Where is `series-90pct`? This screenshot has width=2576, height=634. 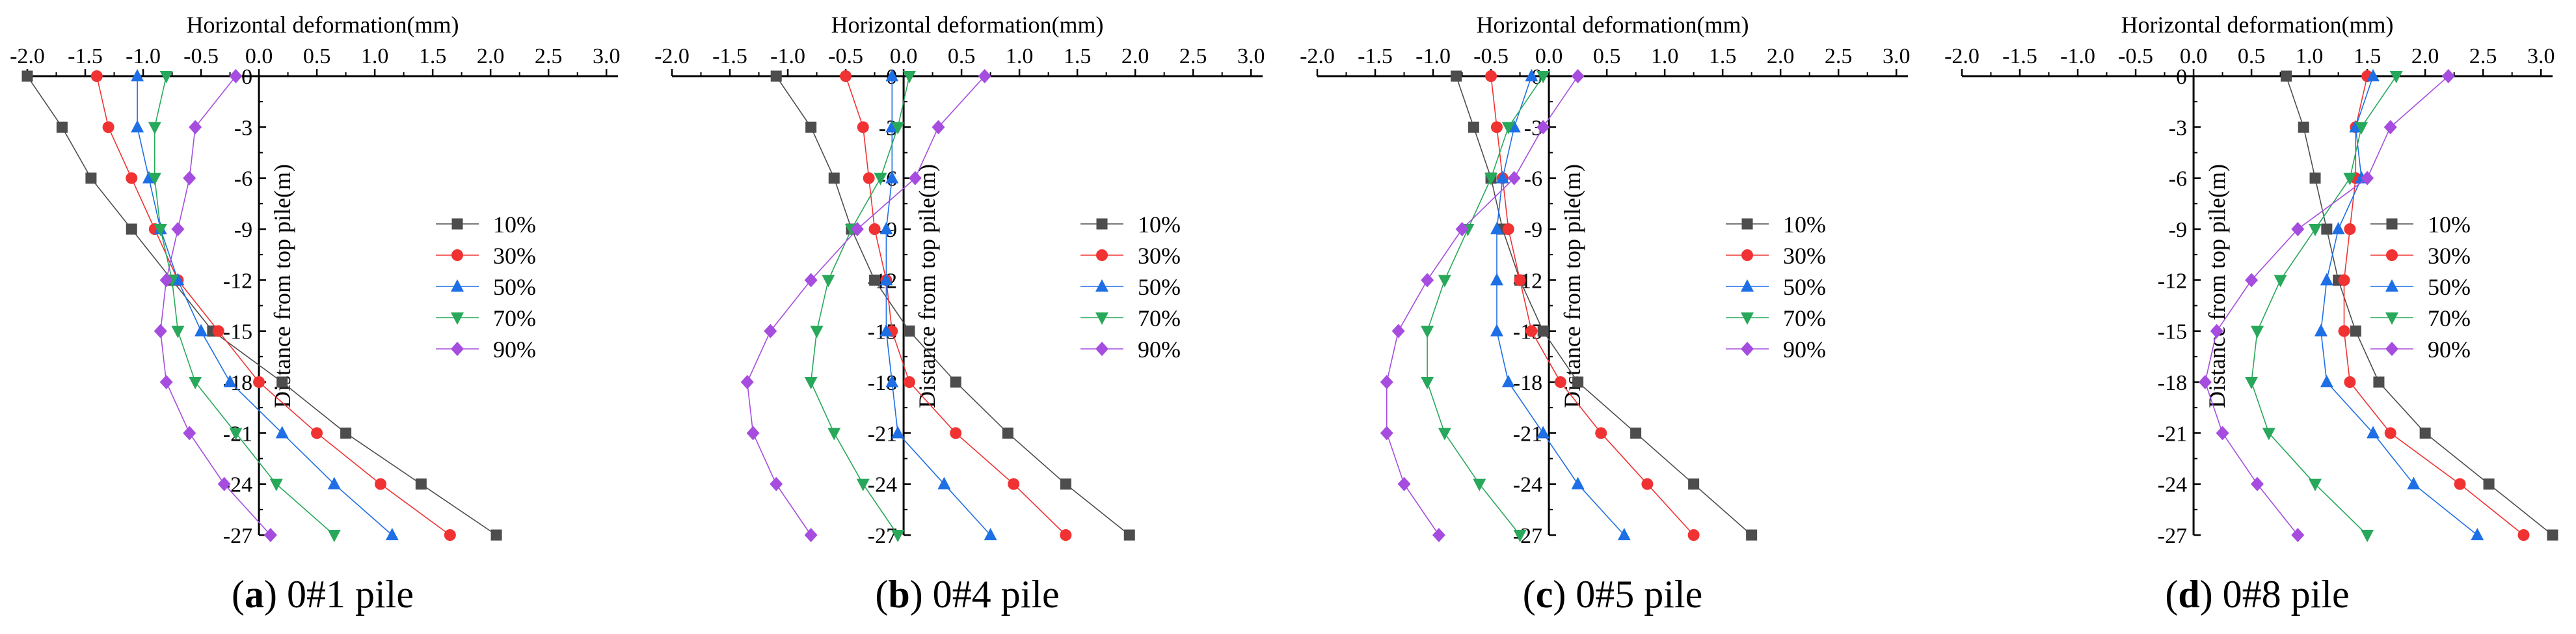
series-90pct is located at coordinates (1482, 306).